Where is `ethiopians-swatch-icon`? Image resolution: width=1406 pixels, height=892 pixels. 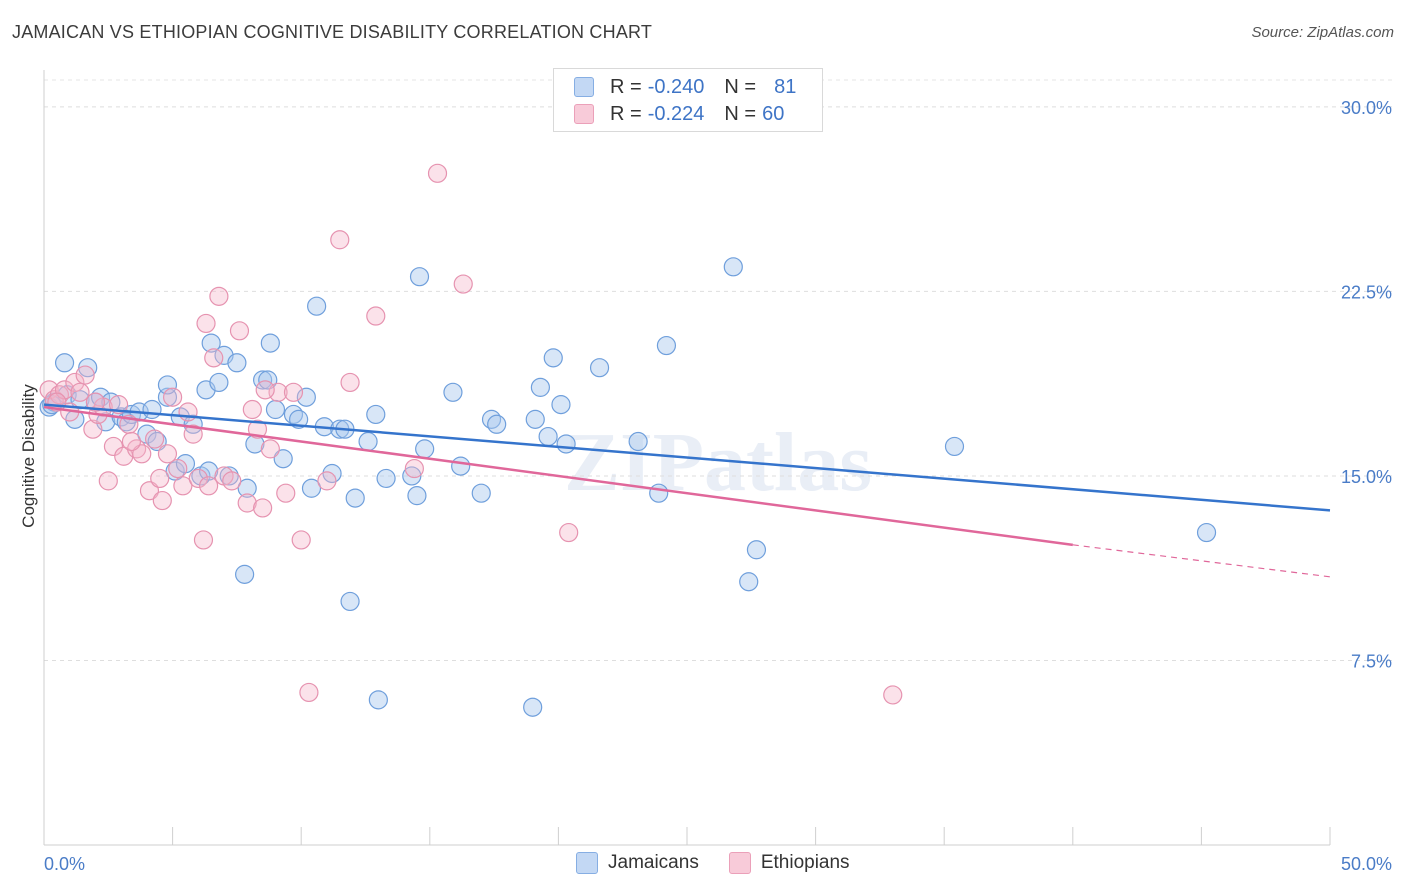 ethiopians-swatch-icon is located at coordinates (739, 863).